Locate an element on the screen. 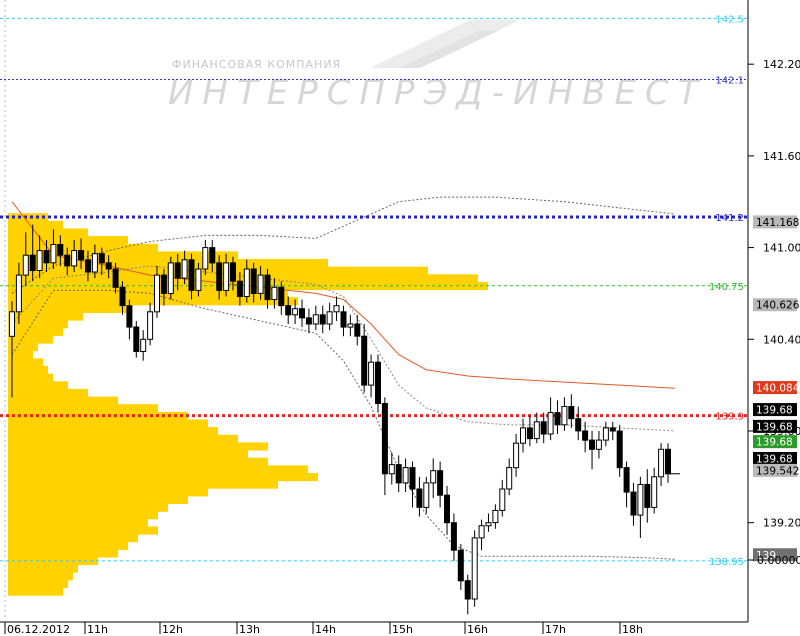 The width and height of the screenshot is (800, 636). y-tick-label: 139.20 is located at coordinates (781, 523).